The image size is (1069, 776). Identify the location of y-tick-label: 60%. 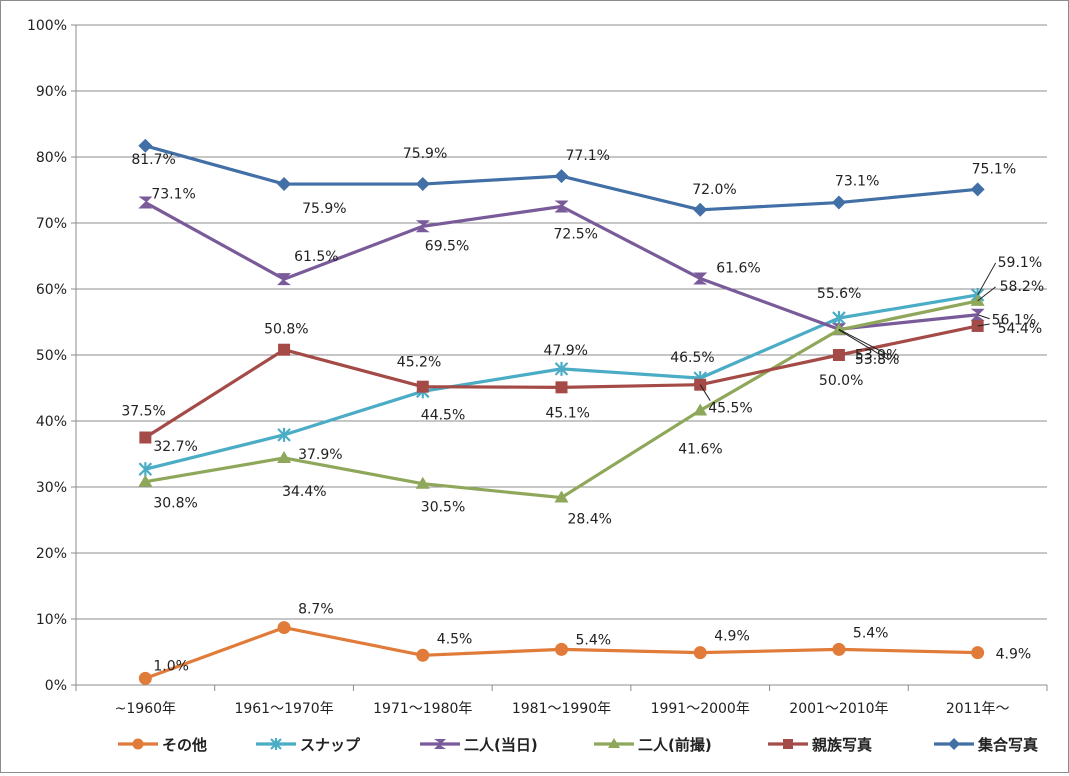
(51, 290).